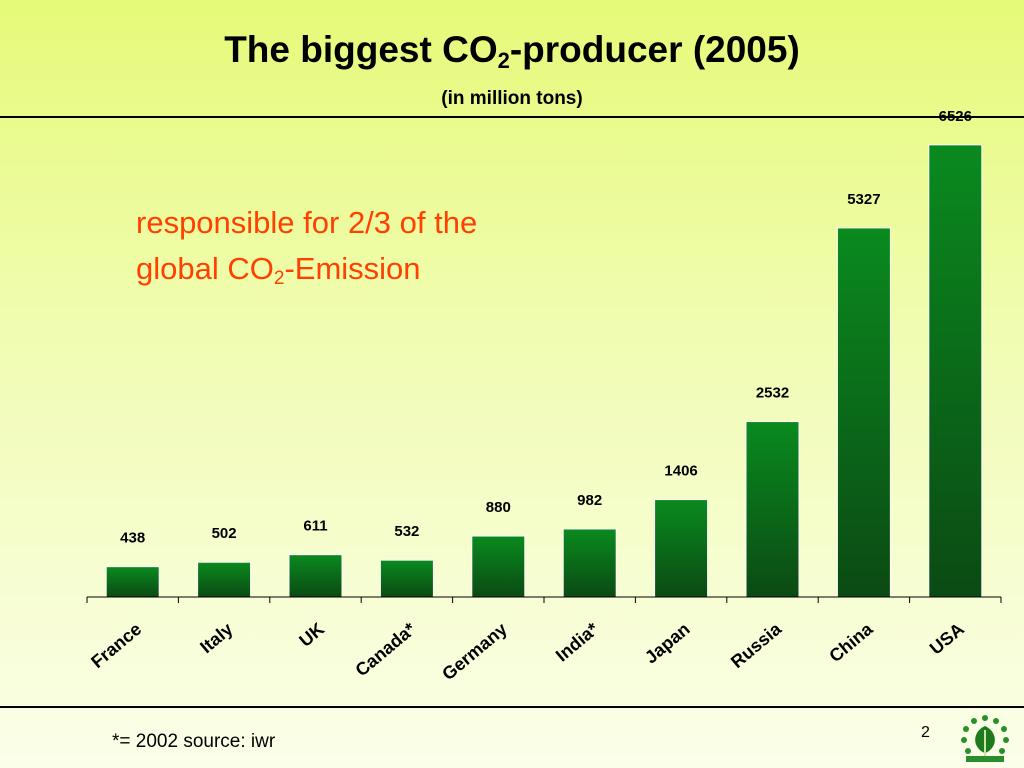 This screenshot has height=768, width=1024. Describe the element at coordinates (503, 60) in the screenshot. I see `title-subscript: 2` at that location.